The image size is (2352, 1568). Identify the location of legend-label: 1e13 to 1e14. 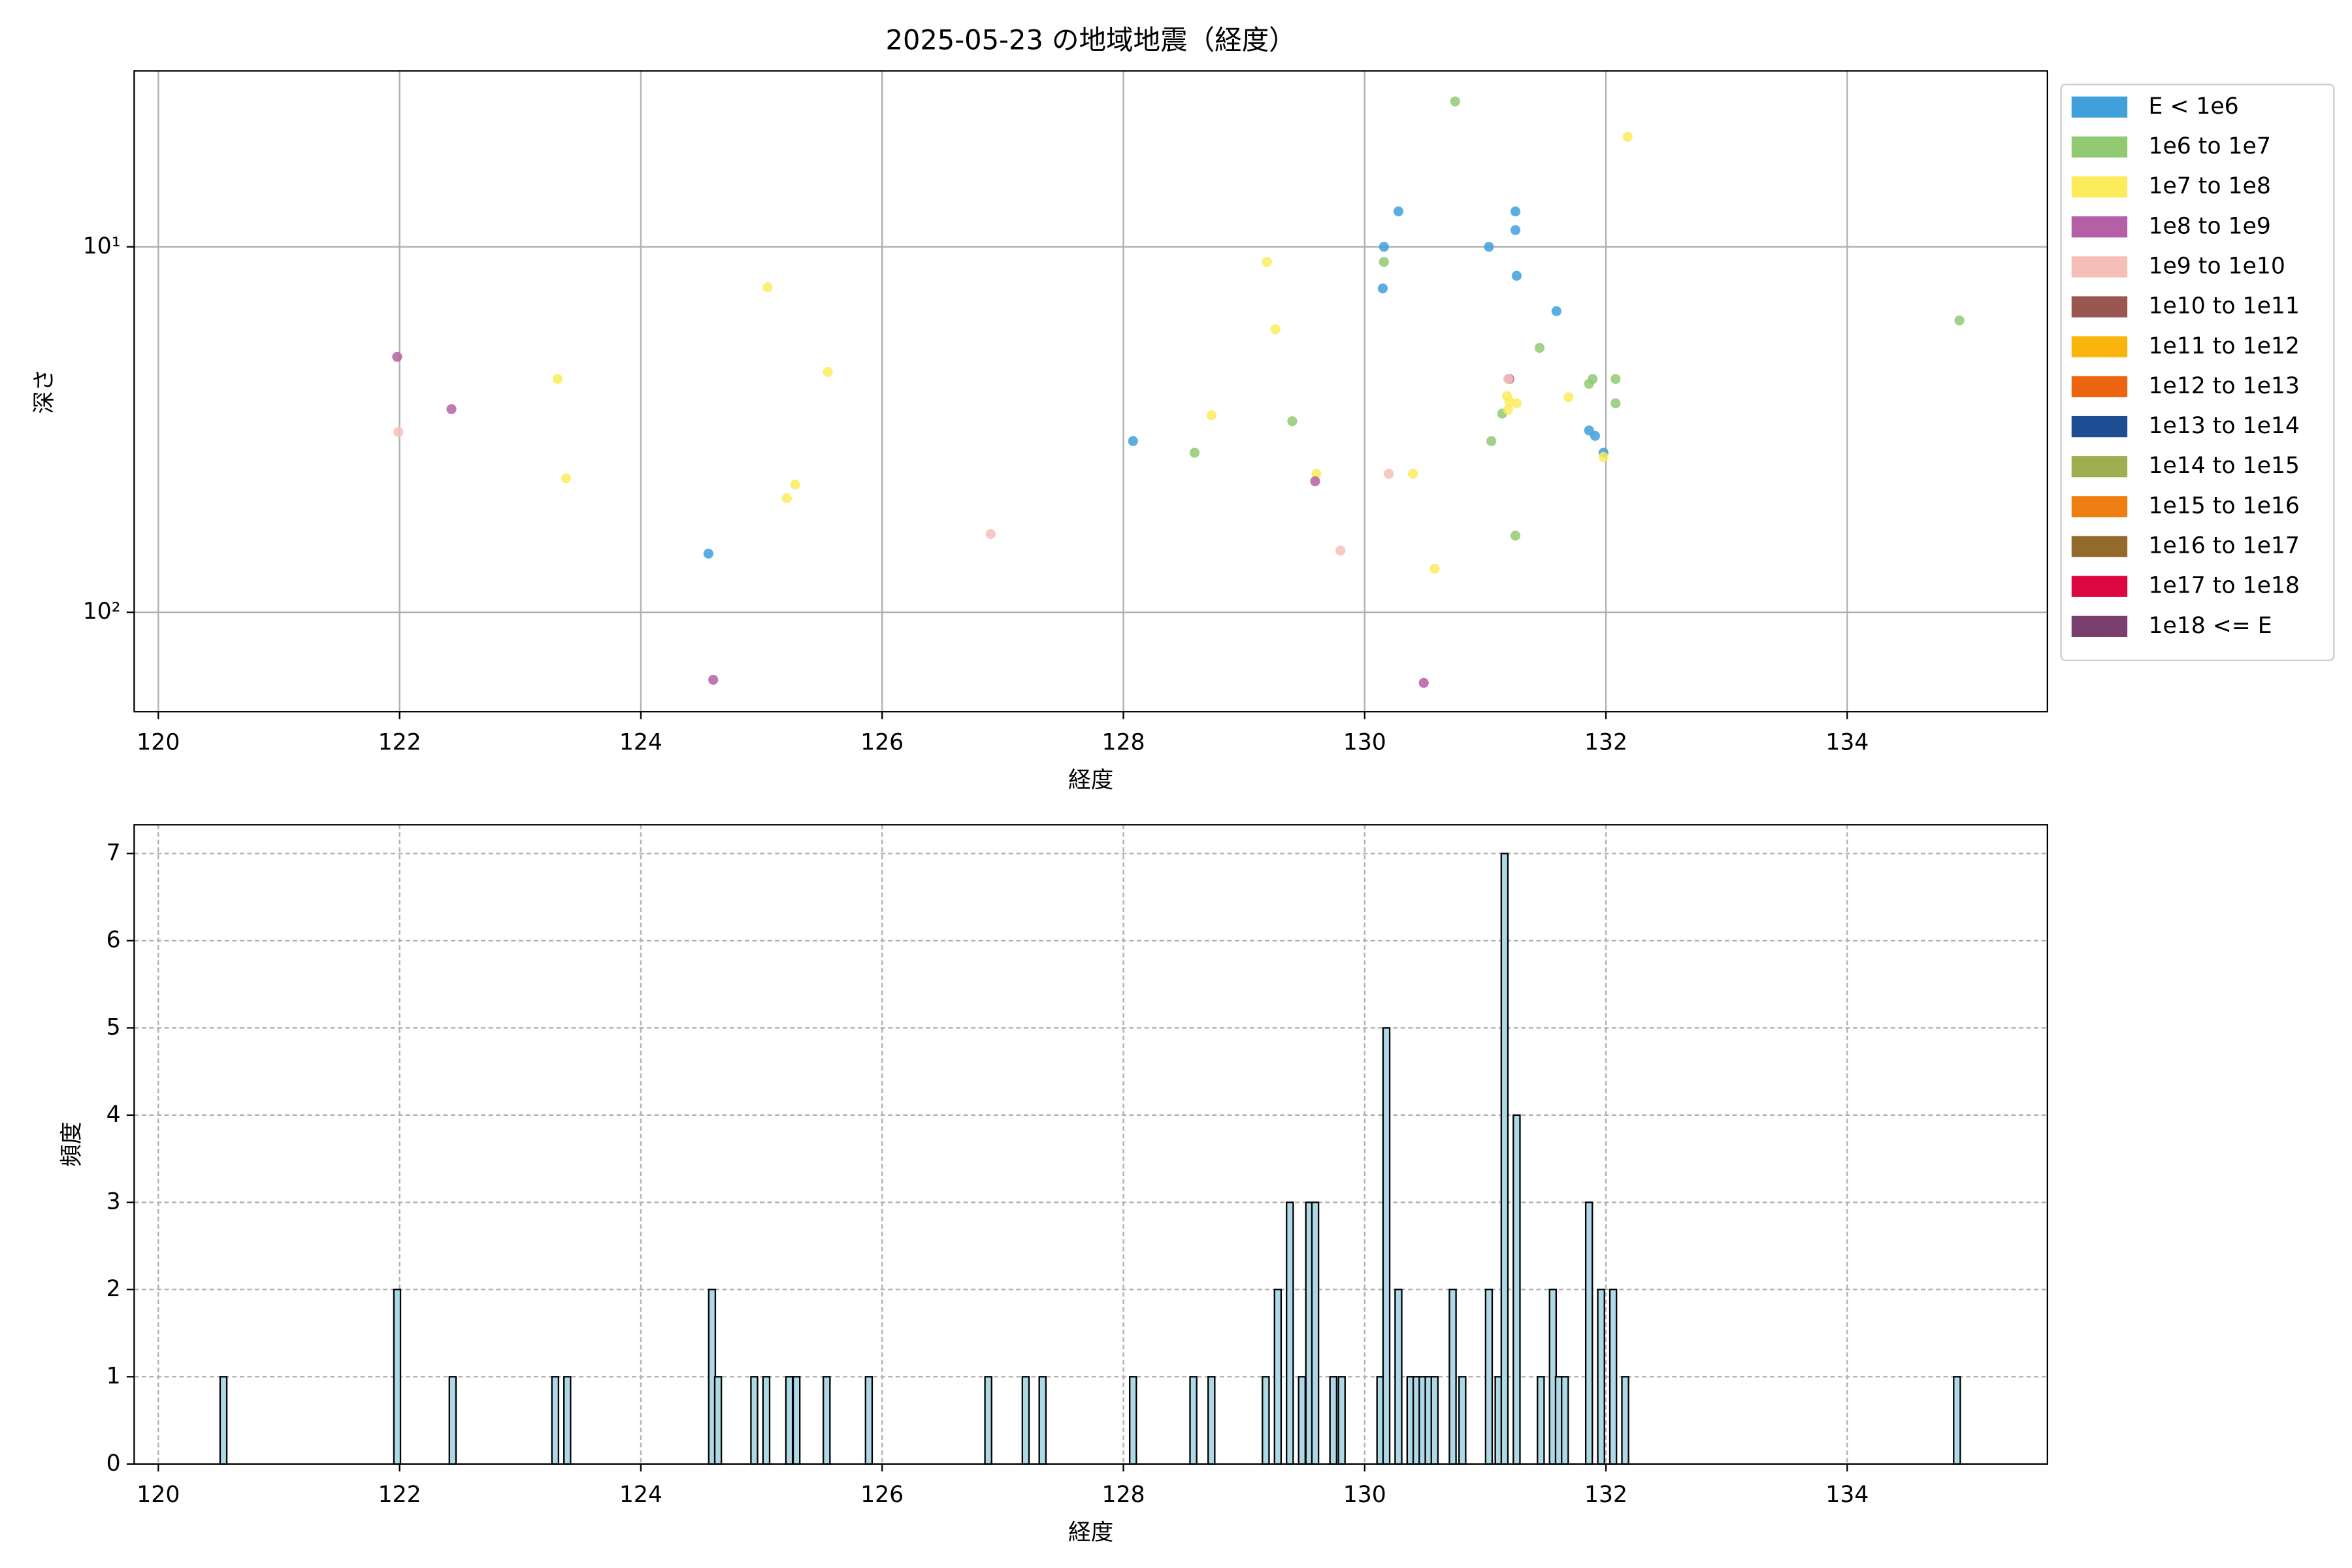
(2223, 426).